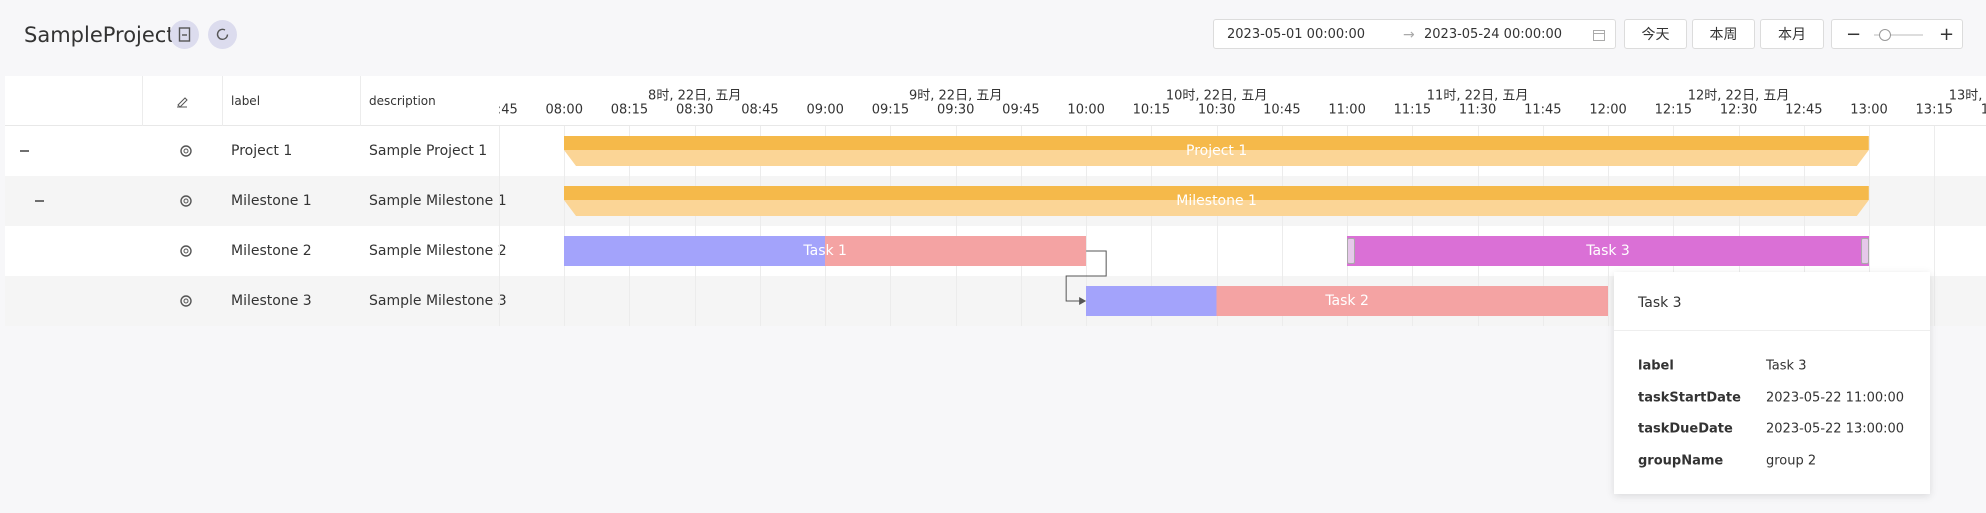 The image size is (1986, 513). What do you see at coordinates (1543, 110) in the screenshot?
I see `minute-label: 11:45` at bounding box center [1543, 110].